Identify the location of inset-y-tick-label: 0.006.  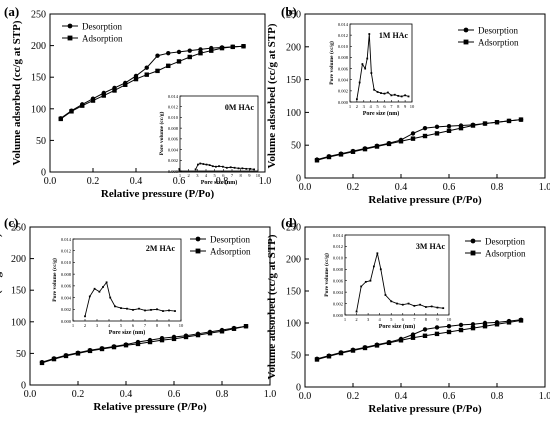
(173, 139).